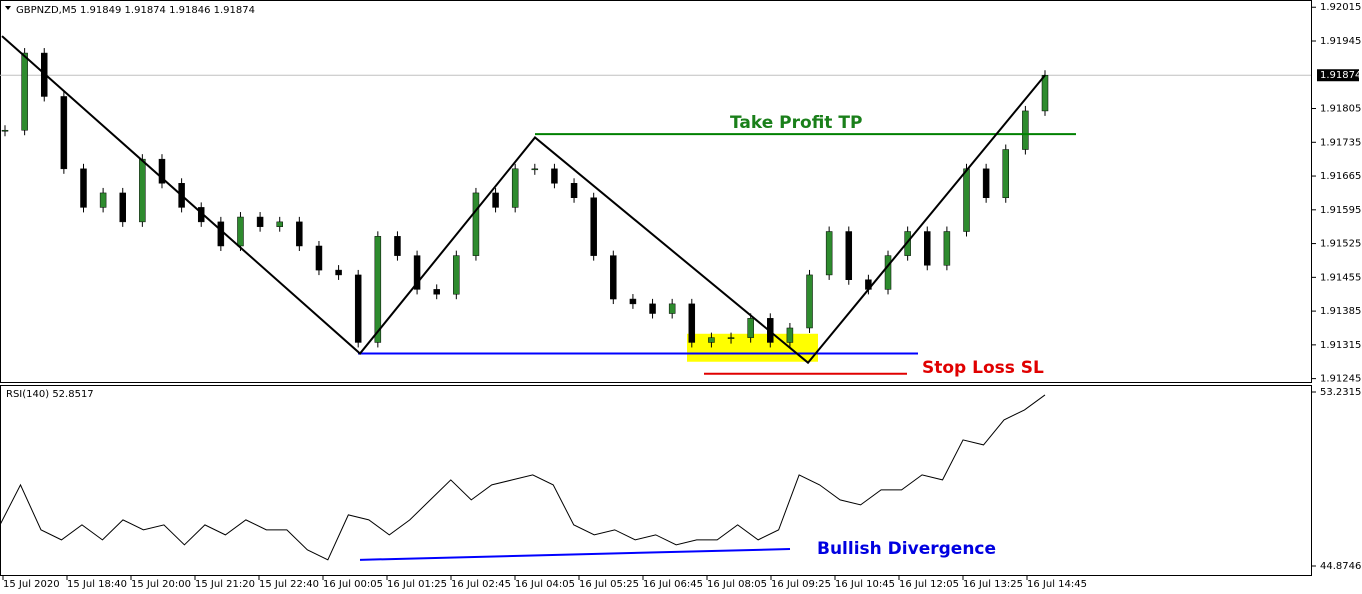  Describe the element at coordinates (752, 347) in the screenshot. I see `entry-zone` at that location.